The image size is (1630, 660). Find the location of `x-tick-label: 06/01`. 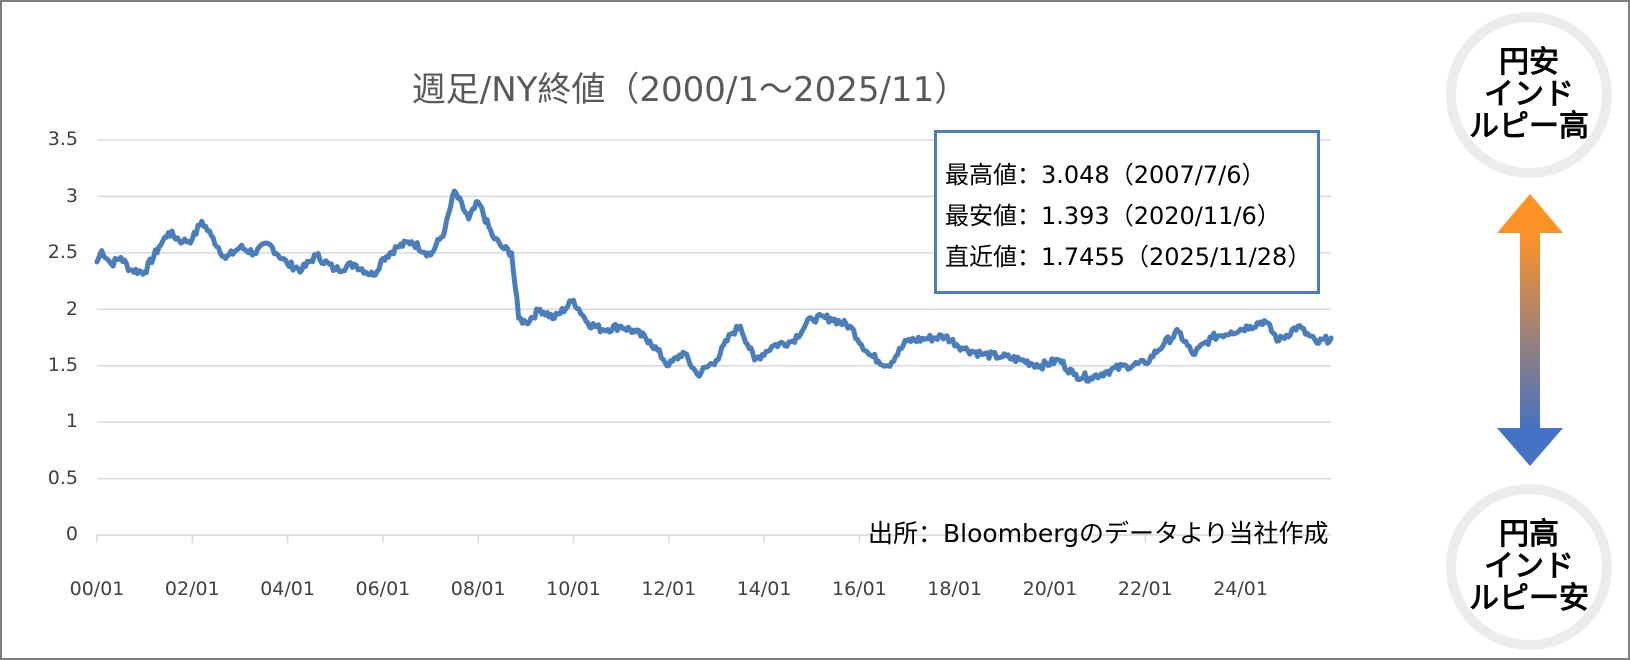

x-tick-label: 06/01 is located at coordinates (383, 589).